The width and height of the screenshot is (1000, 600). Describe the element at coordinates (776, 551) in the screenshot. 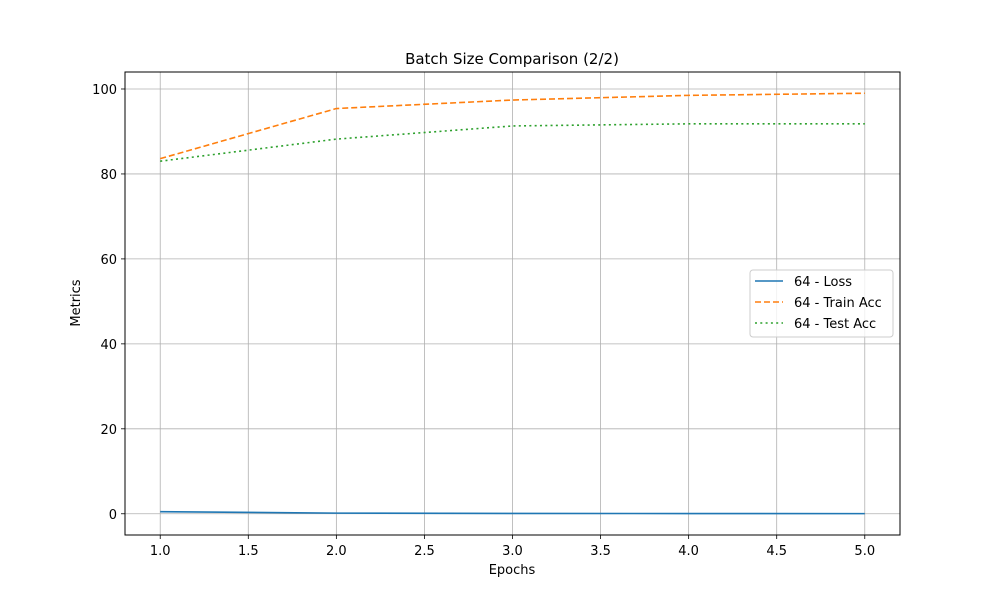

I see `x-tick-label: 4.5` at that location.